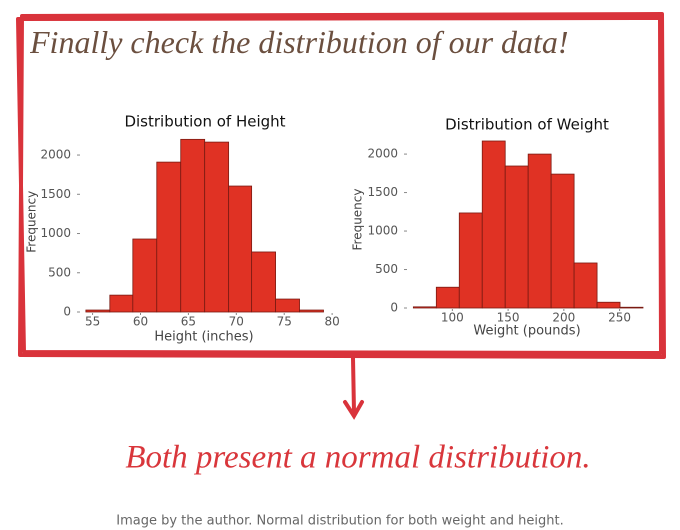  Describe the element at coordinates (527, 125) in the screenshot. I see `chart-title: Distribution of Weight` at that location.